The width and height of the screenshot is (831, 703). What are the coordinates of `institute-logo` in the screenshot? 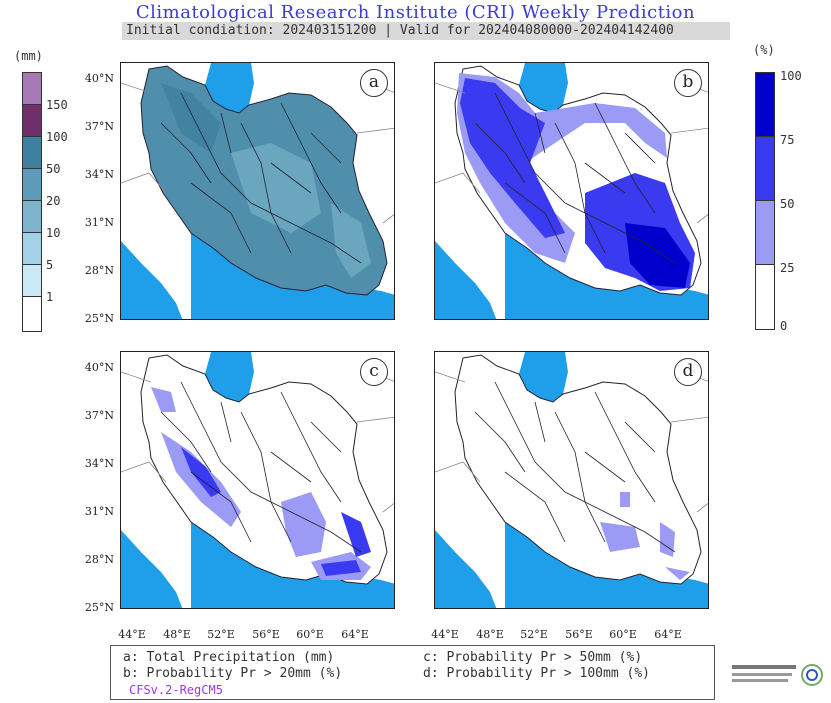 It's located at (778, 676).